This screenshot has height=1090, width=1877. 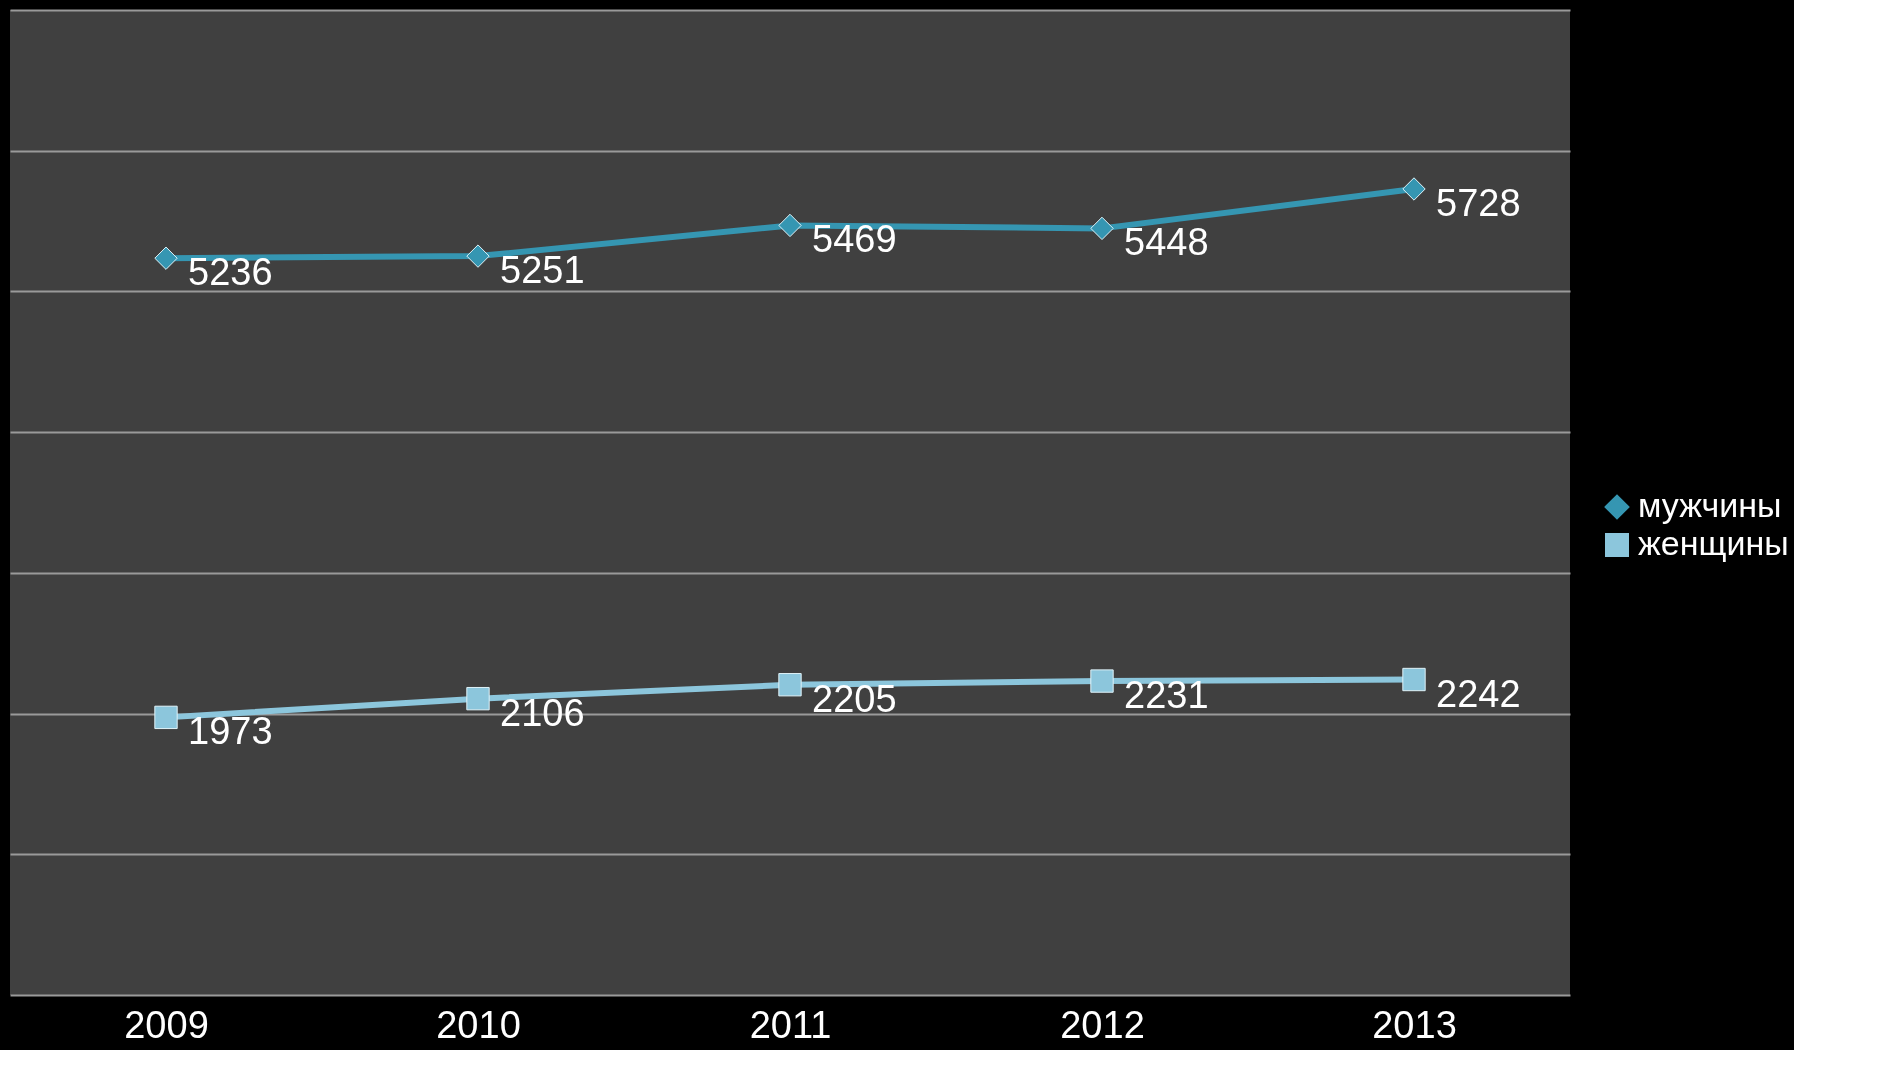 I want to click on x-tick-label: 2010, so click(x=478, y=1024).